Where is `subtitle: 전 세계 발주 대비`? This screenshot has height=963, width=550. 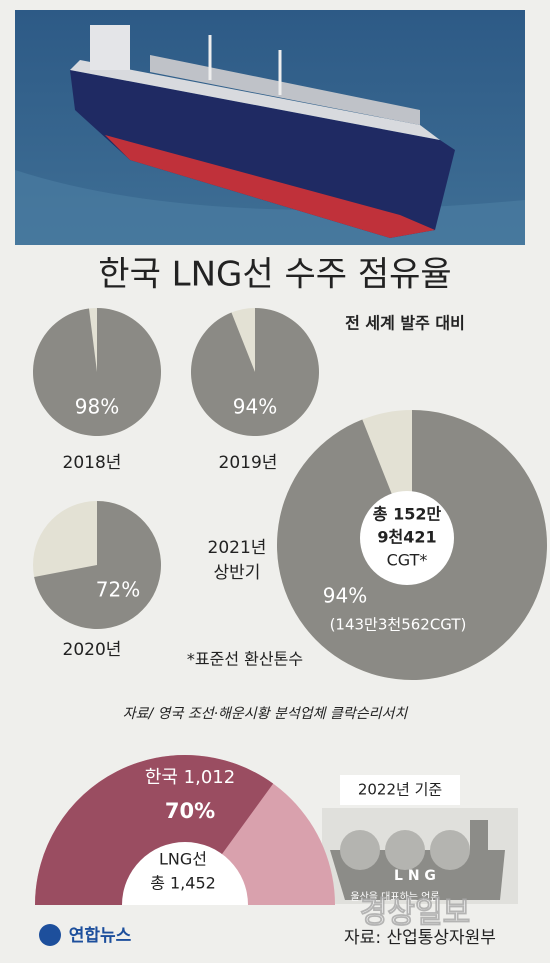 subtitle: 전 세계 발주 대비 is located at coordinates (405, 323).